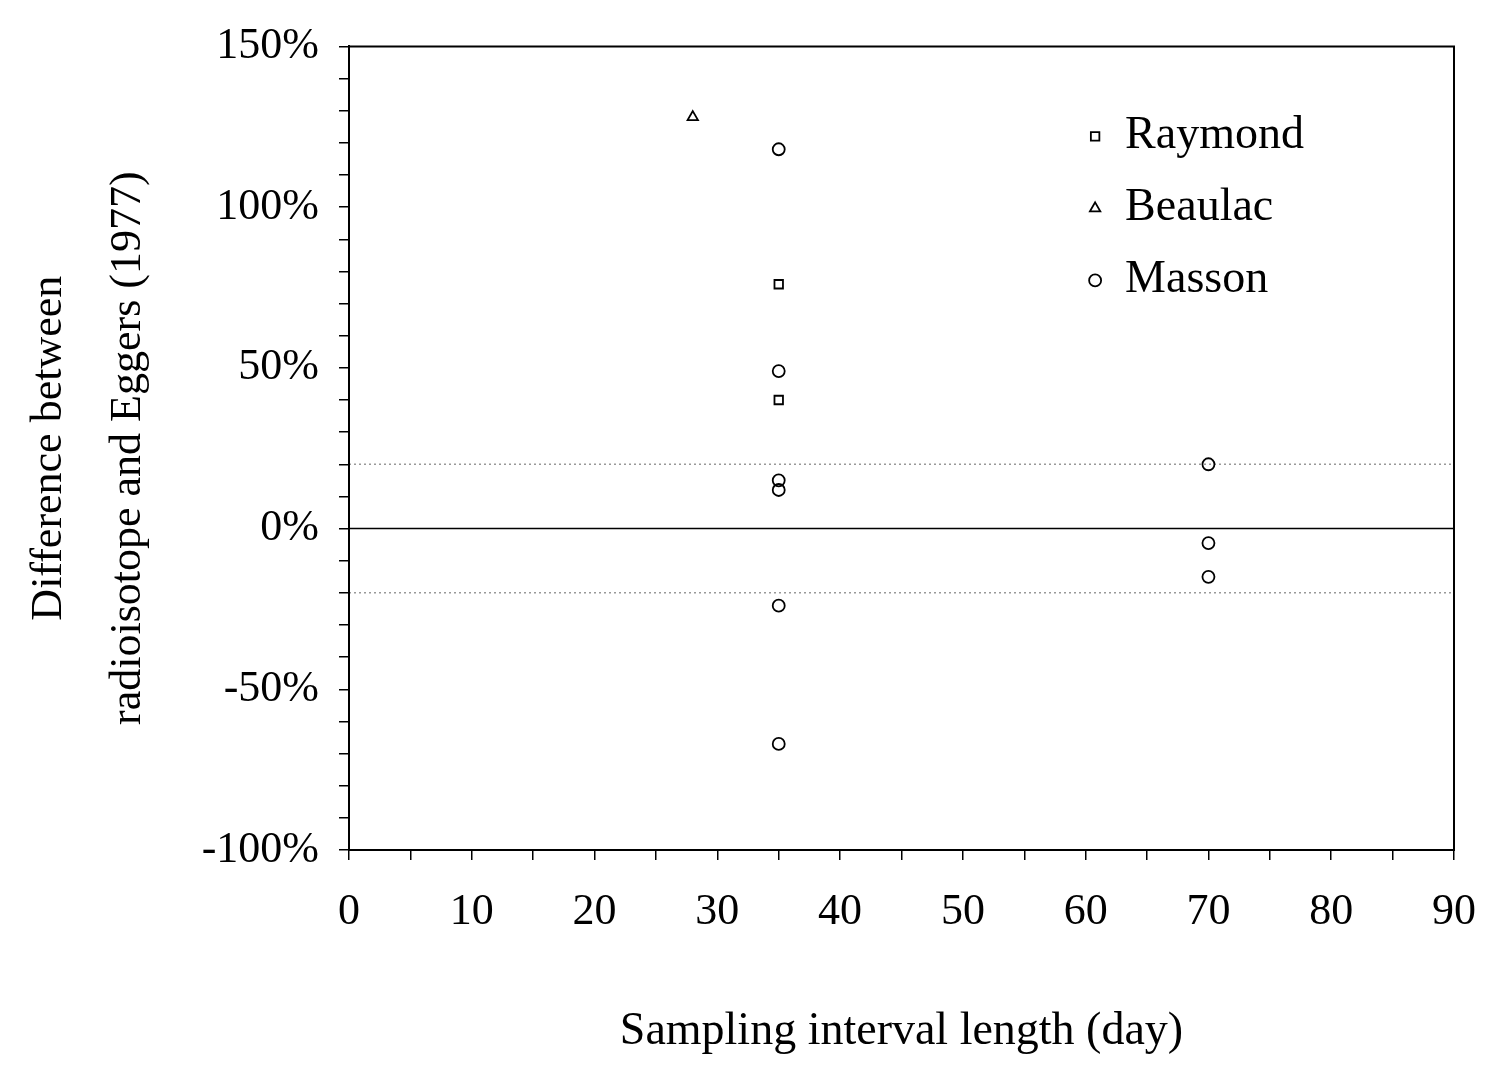  Describe the element at coordinates (1199, 205) in the screenshot. I see `legend-label: Beaulac` at that location.